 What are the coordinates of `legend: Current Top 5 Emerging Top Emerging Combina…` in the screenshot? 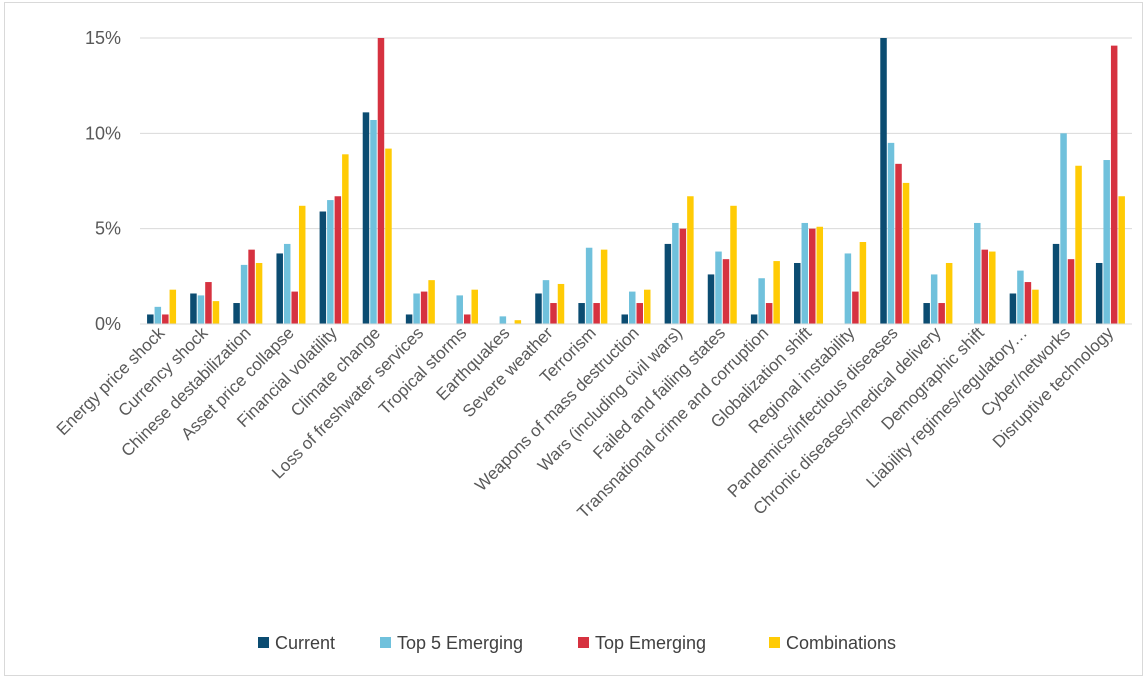 It's located at (577, 643).